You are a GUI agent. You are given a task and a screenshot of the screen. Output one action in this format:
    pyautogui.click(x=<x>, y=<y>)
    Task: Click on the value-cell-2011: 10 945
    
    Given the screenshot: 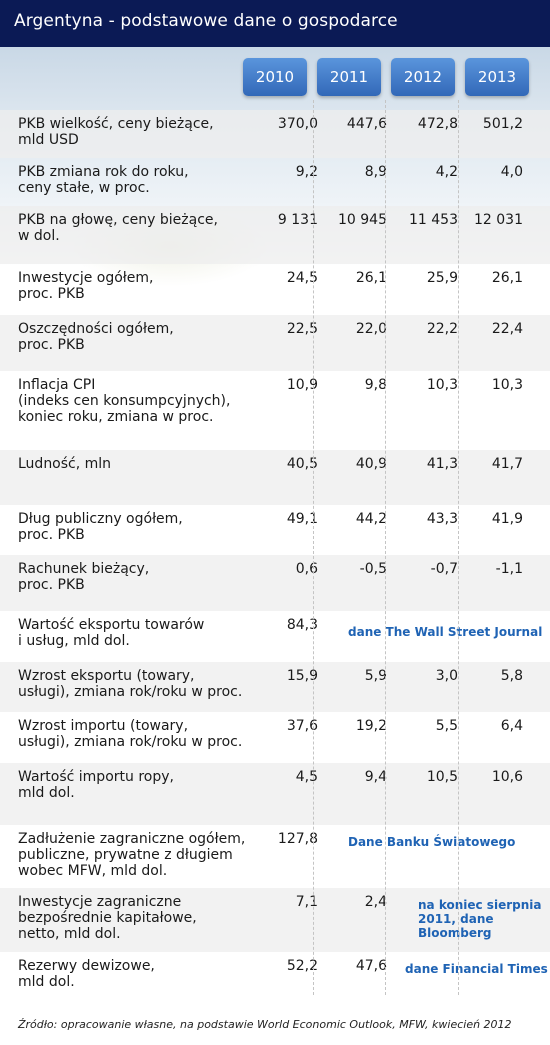 What is the action you would take?
    pyautogui.click(x=362, y=220)
    